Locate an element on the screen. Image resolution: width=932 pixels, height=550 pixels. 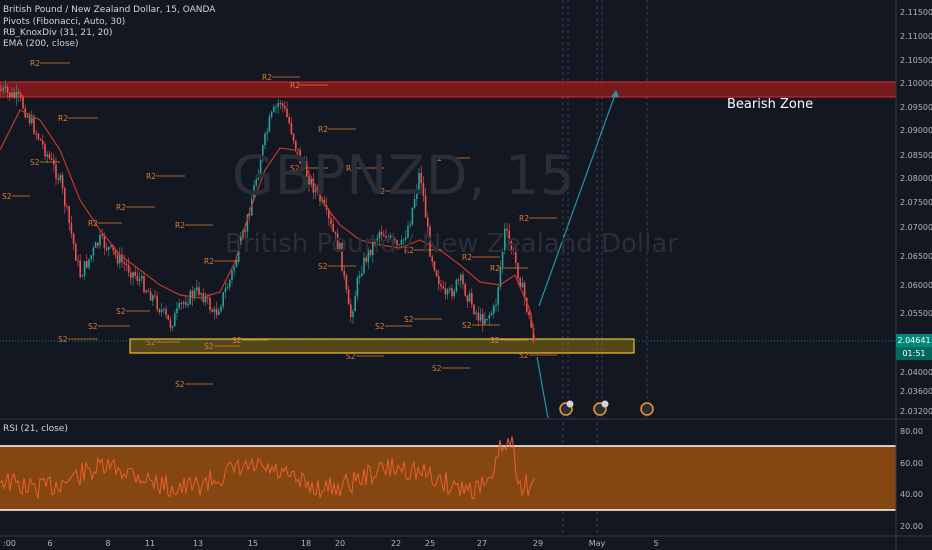
price-tick-label: 2.10500 is located at coordinates (916, 60).